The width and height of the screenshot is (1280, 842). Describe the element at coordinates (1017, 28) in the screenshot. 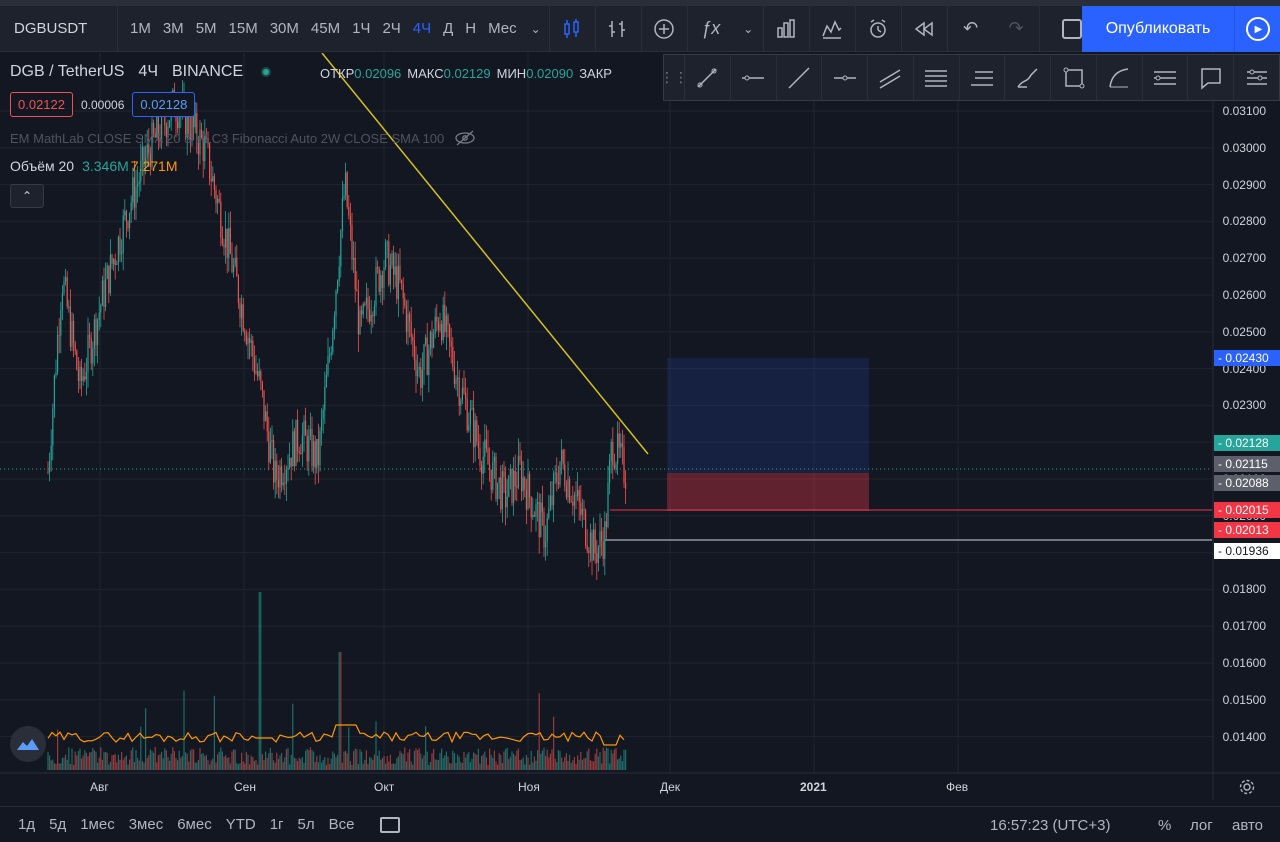

I see `redo-icon: ↷` at that location.